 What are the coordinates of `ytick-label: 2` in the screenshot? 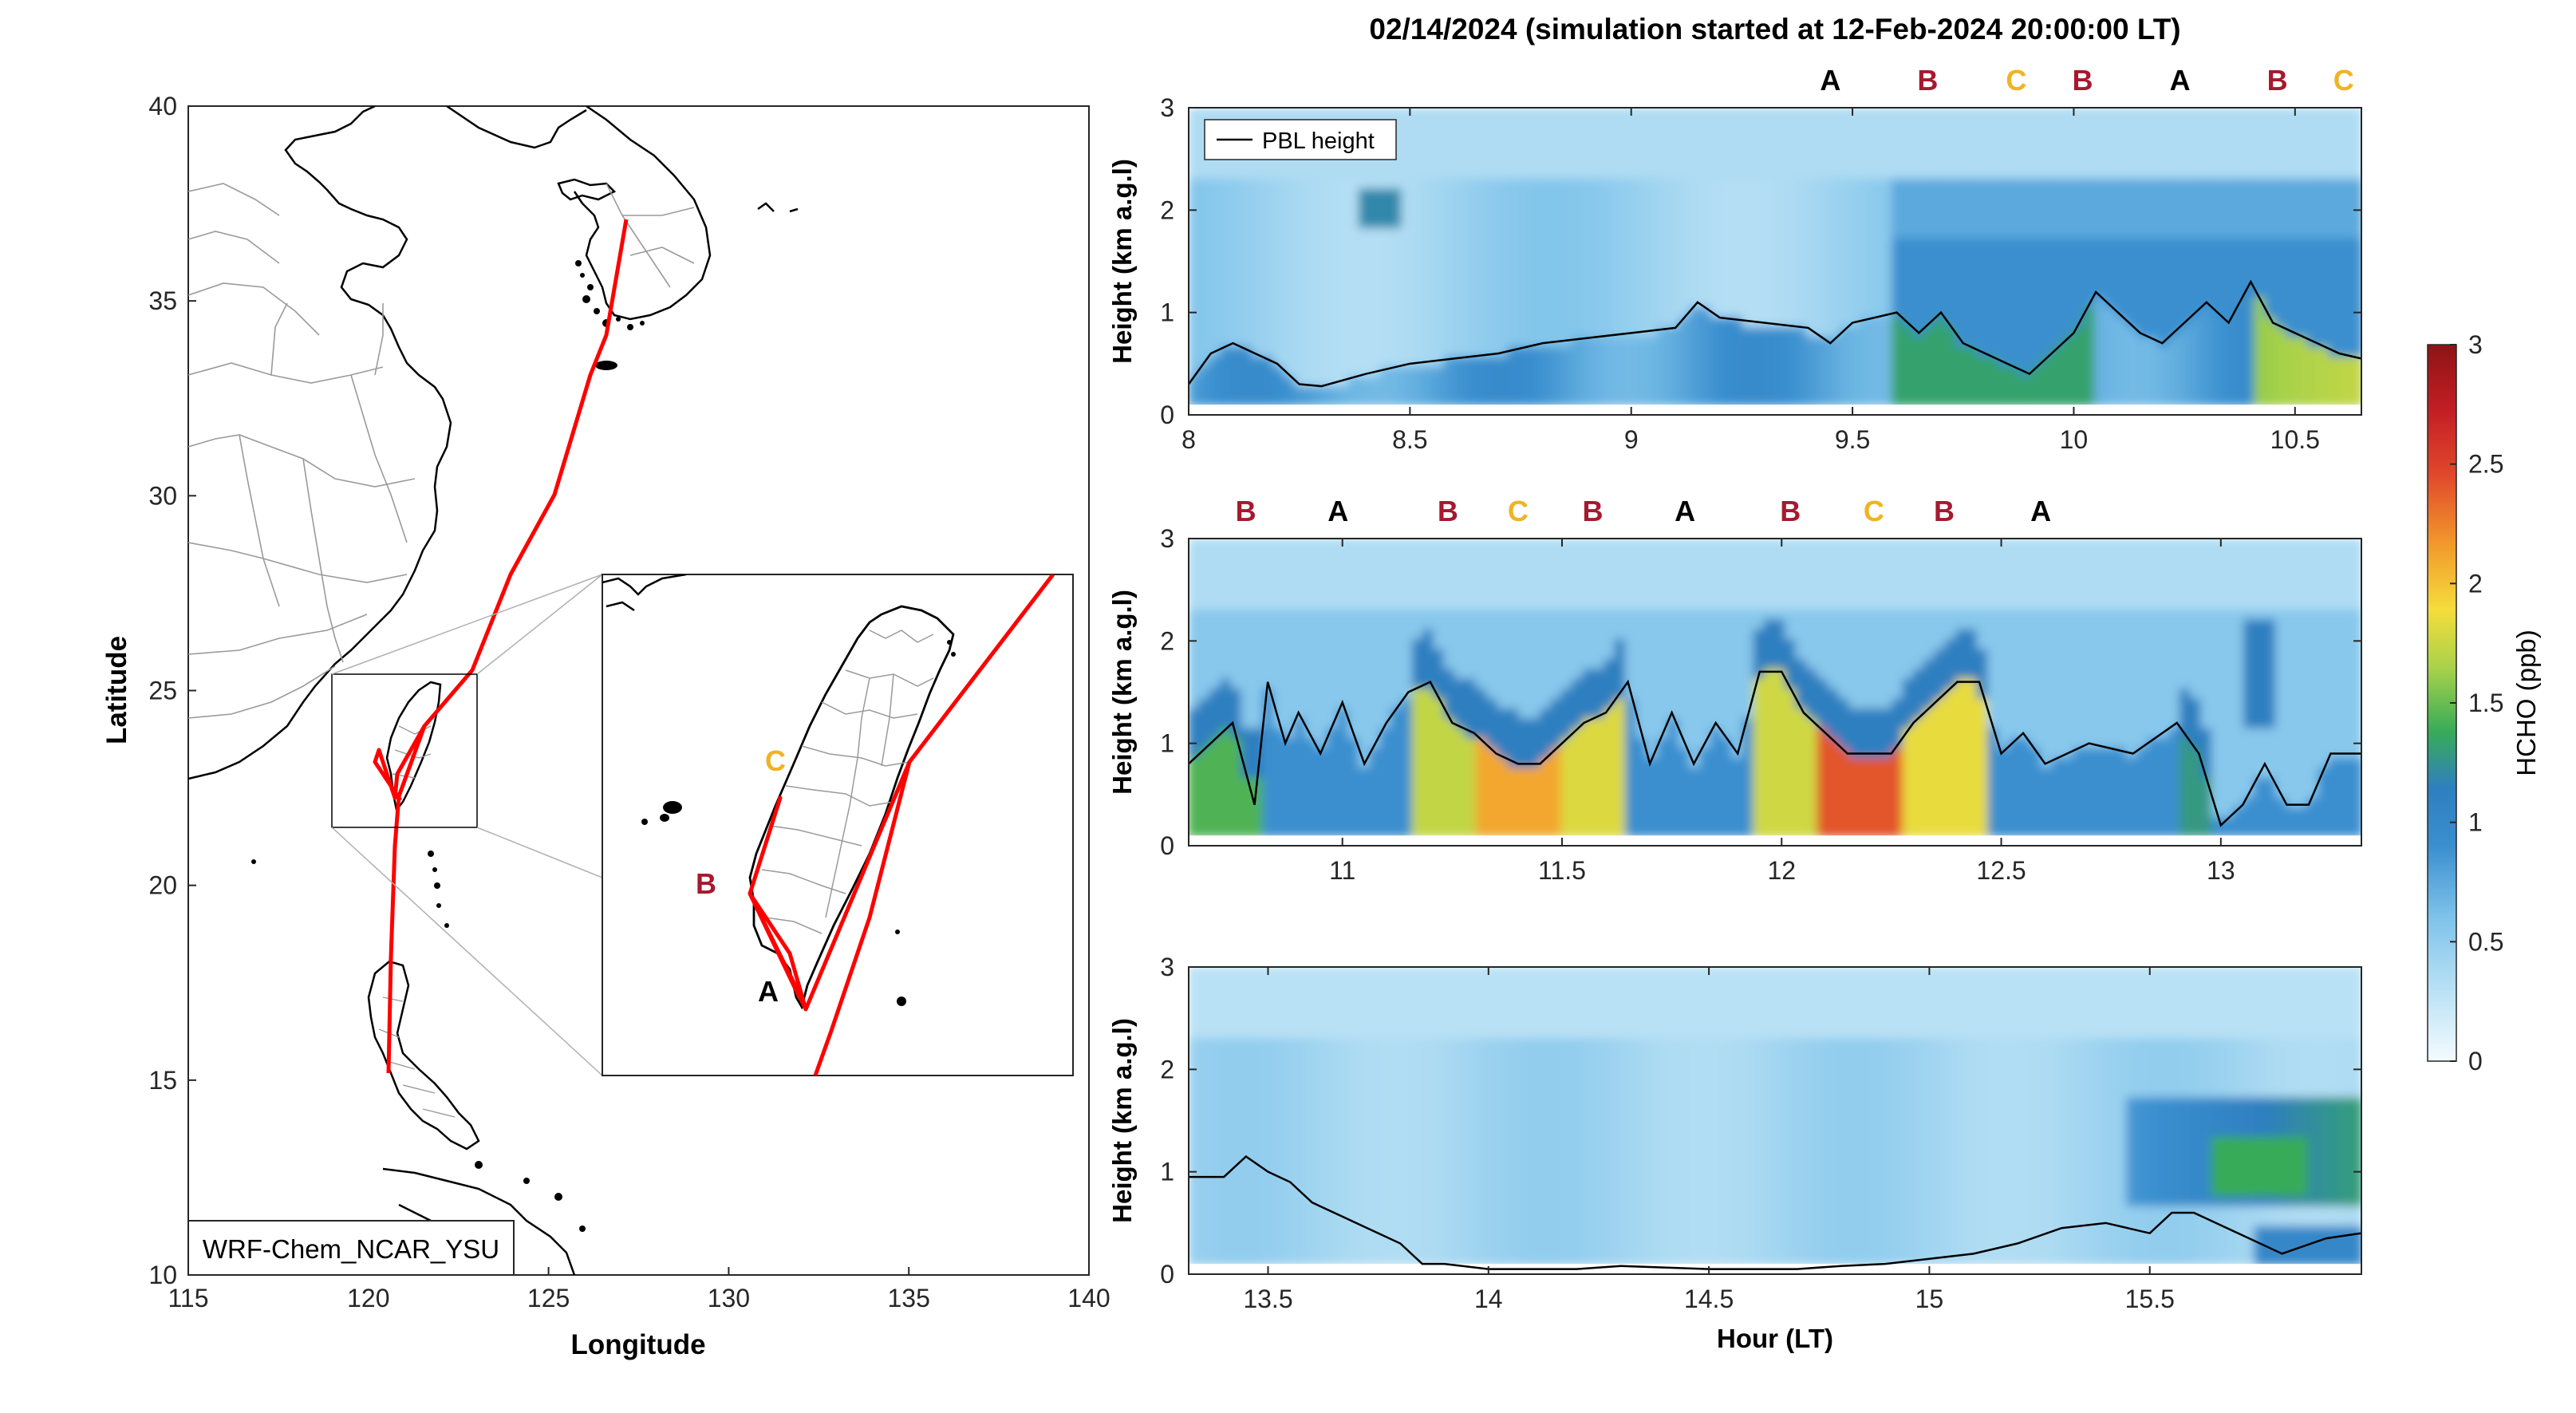 It's located at (1167, 209).